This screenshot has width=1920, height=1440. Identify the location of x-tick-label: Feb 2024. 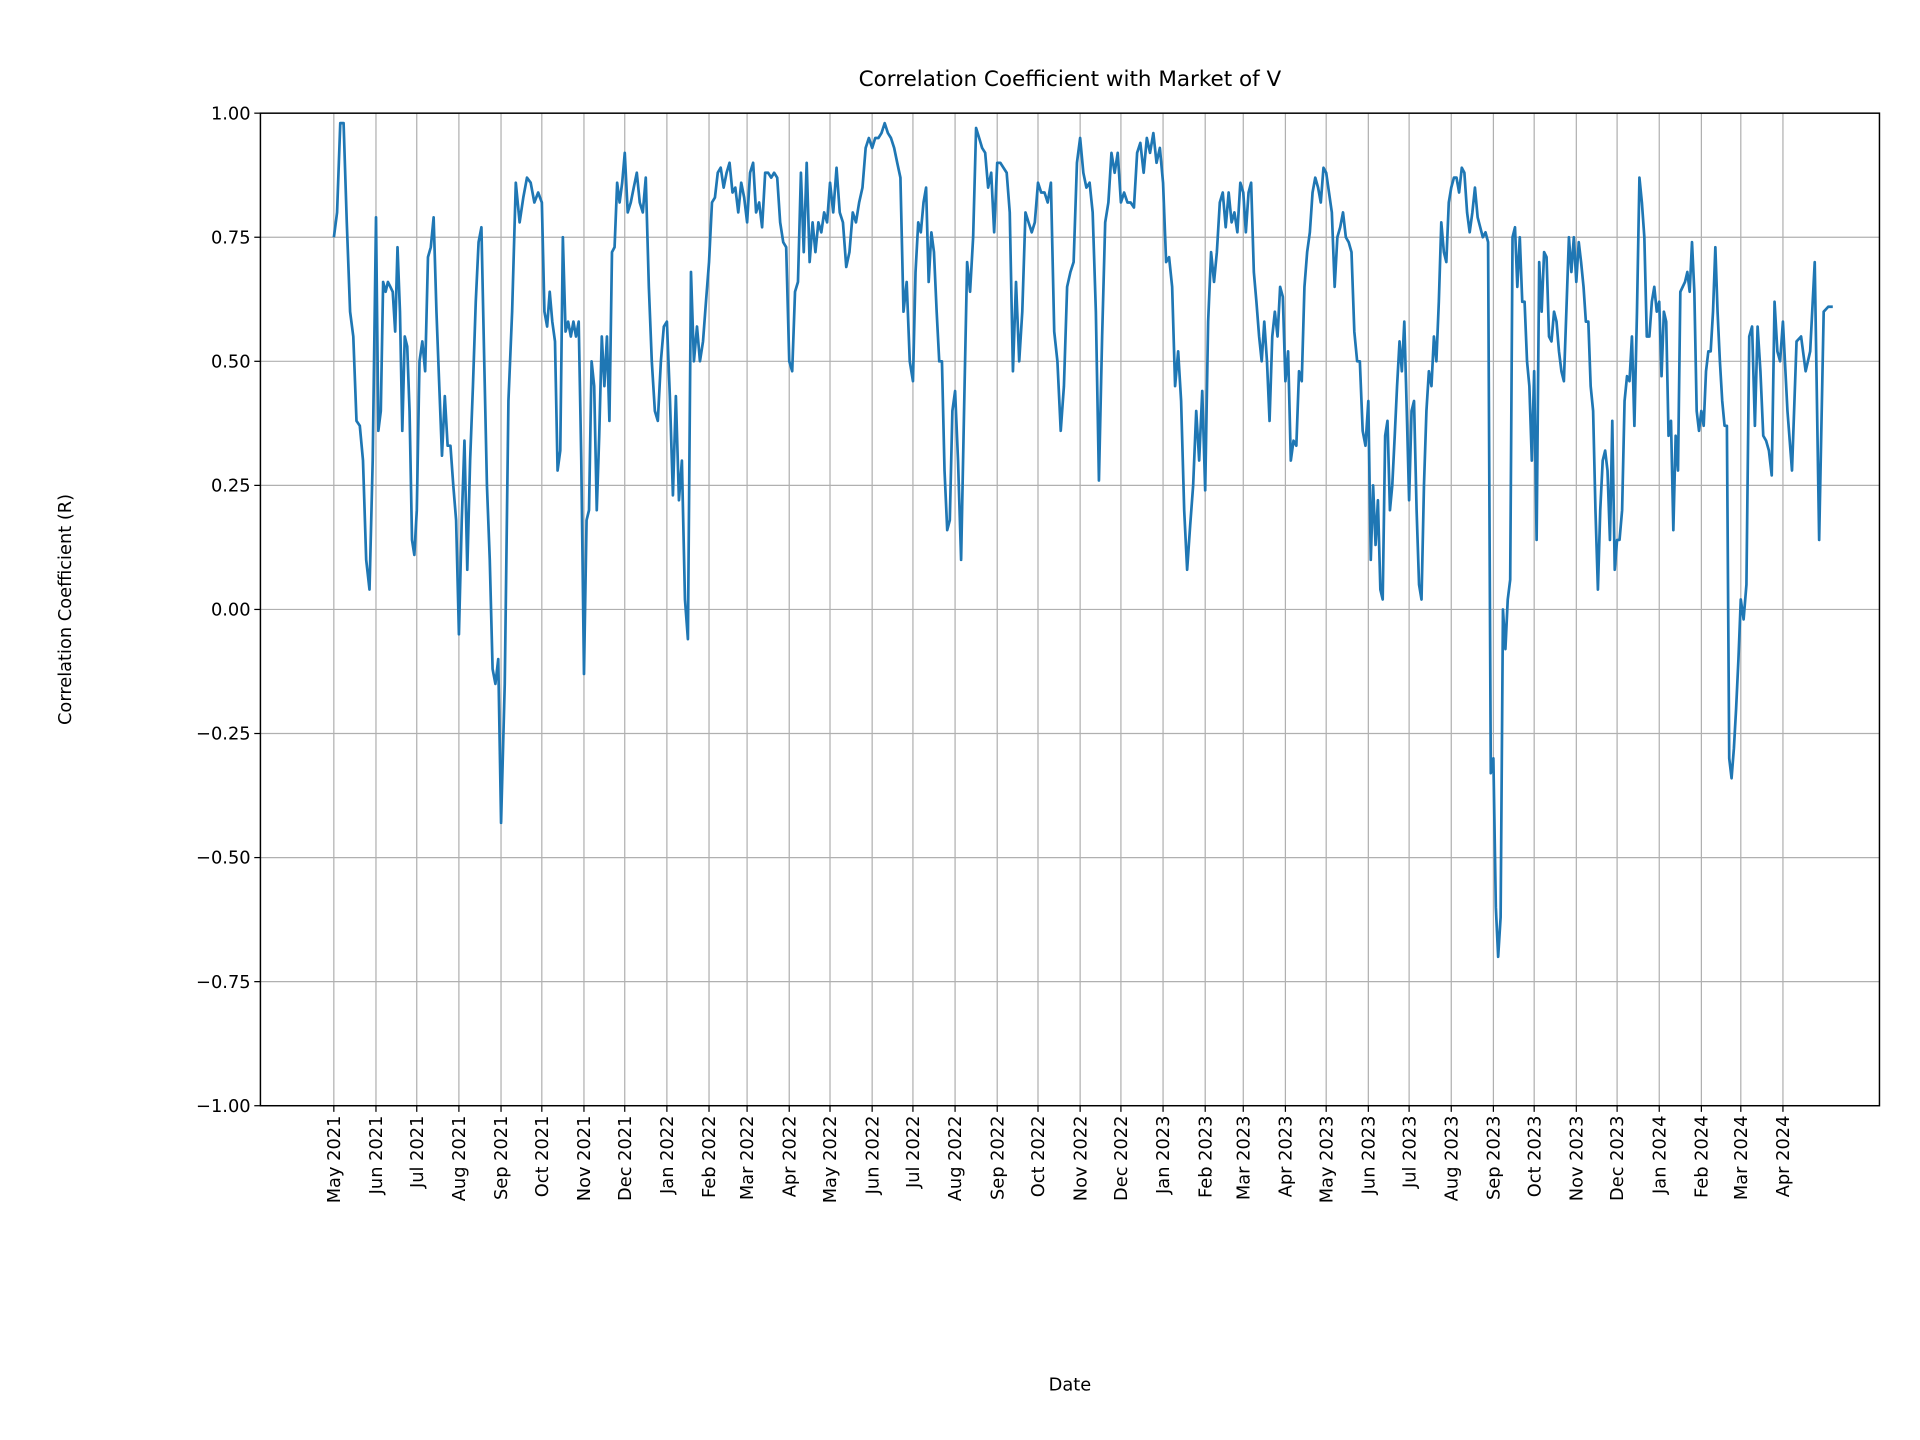
(1702, 1157).